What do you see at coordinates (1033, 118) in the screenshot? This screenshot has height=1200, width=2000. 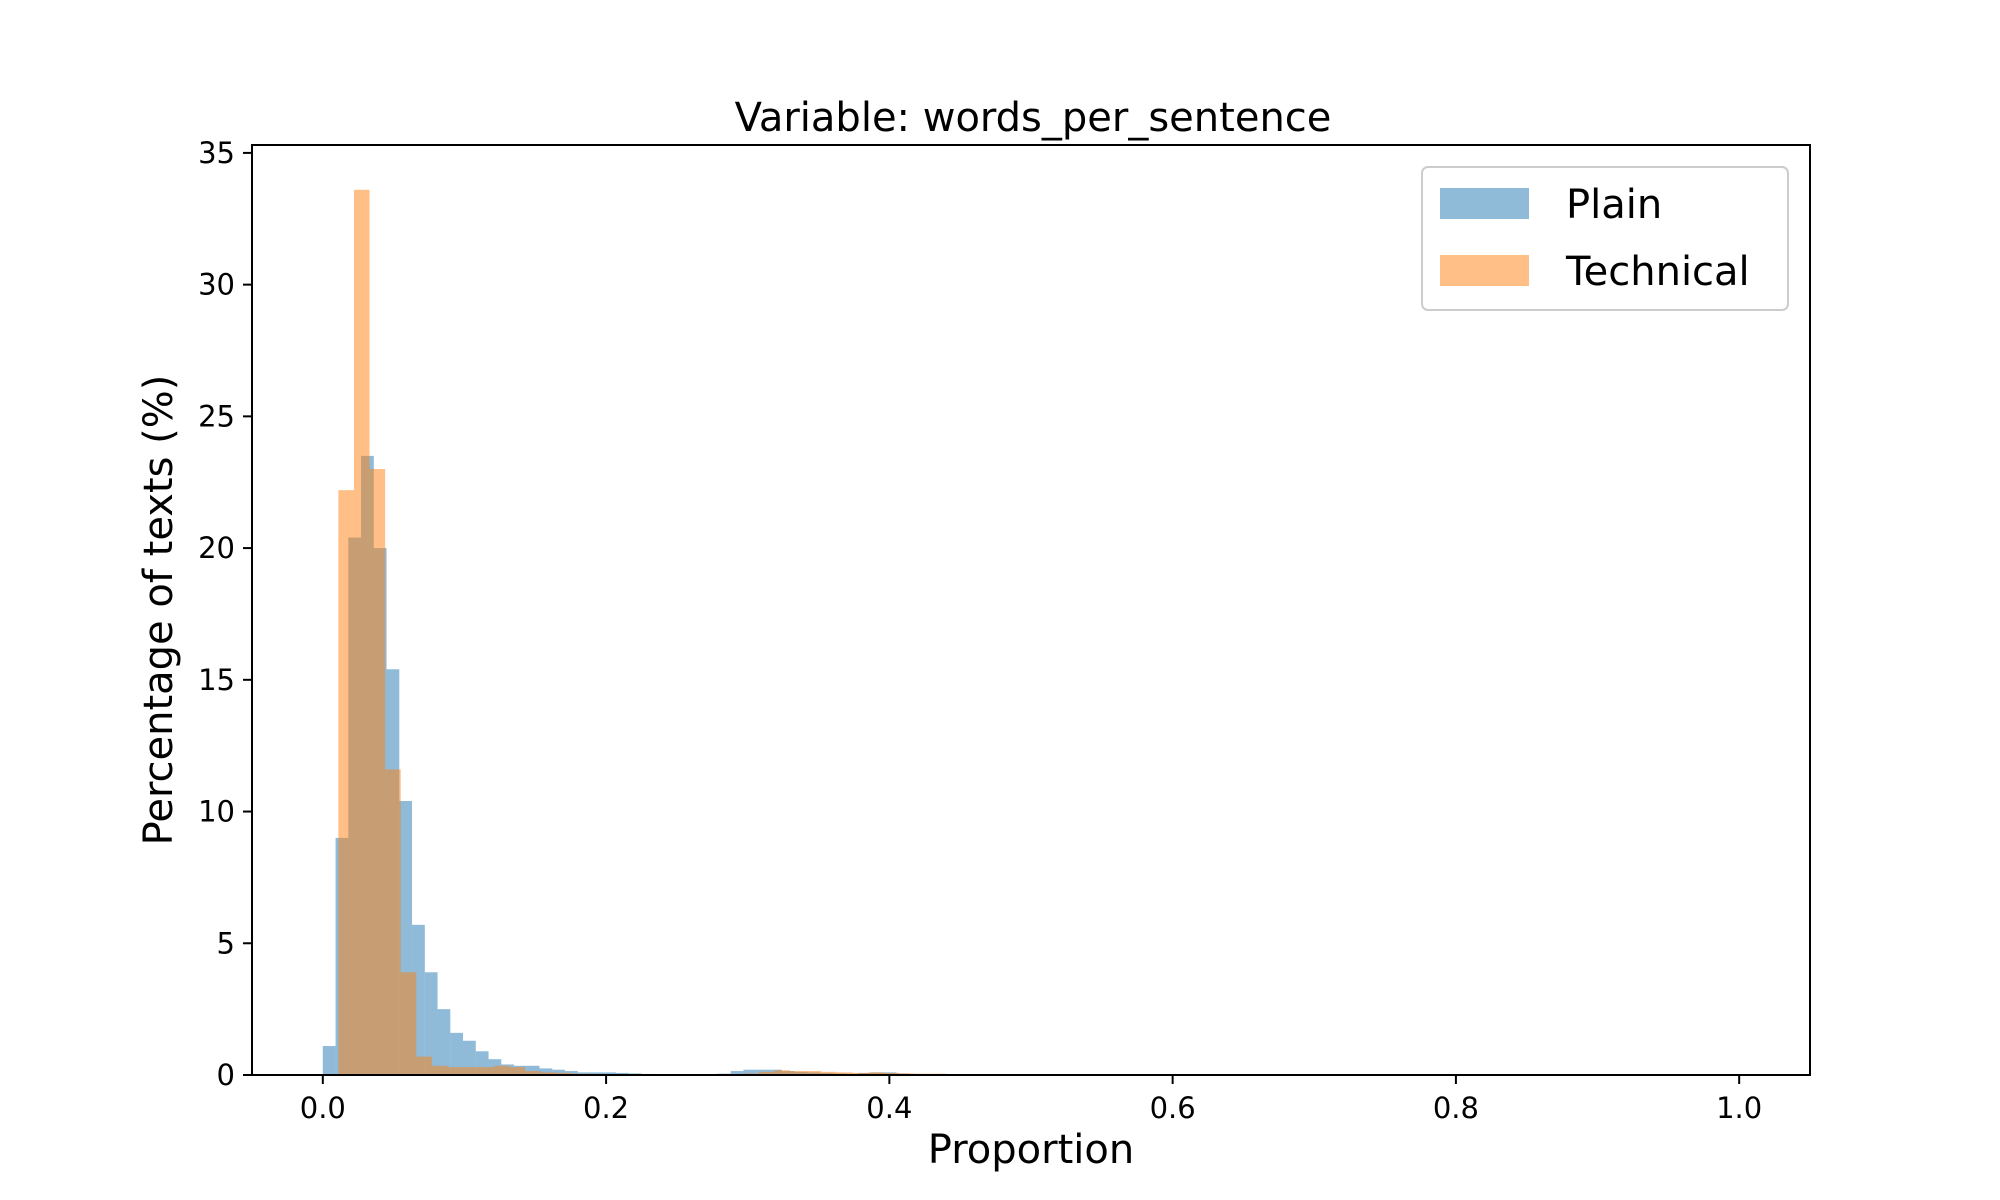 I see `chart-title: Variable: words_per_sentence` at bounding box center [1033, 118].